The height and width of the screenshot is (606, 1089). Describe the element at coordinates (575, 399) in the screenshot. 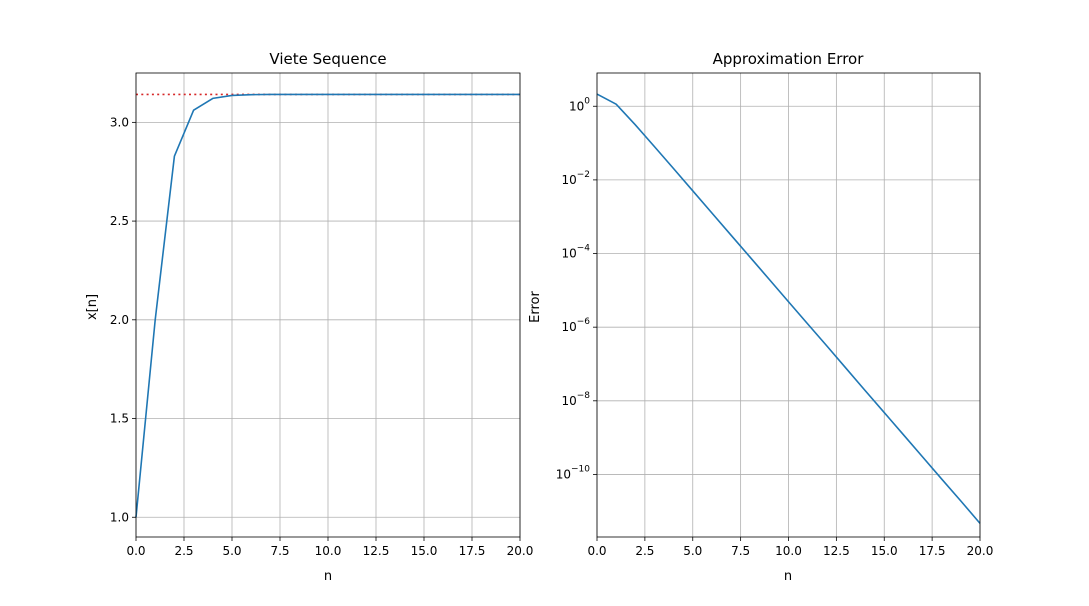

I see `y-tick-label: 10⁻⁸` at that location.